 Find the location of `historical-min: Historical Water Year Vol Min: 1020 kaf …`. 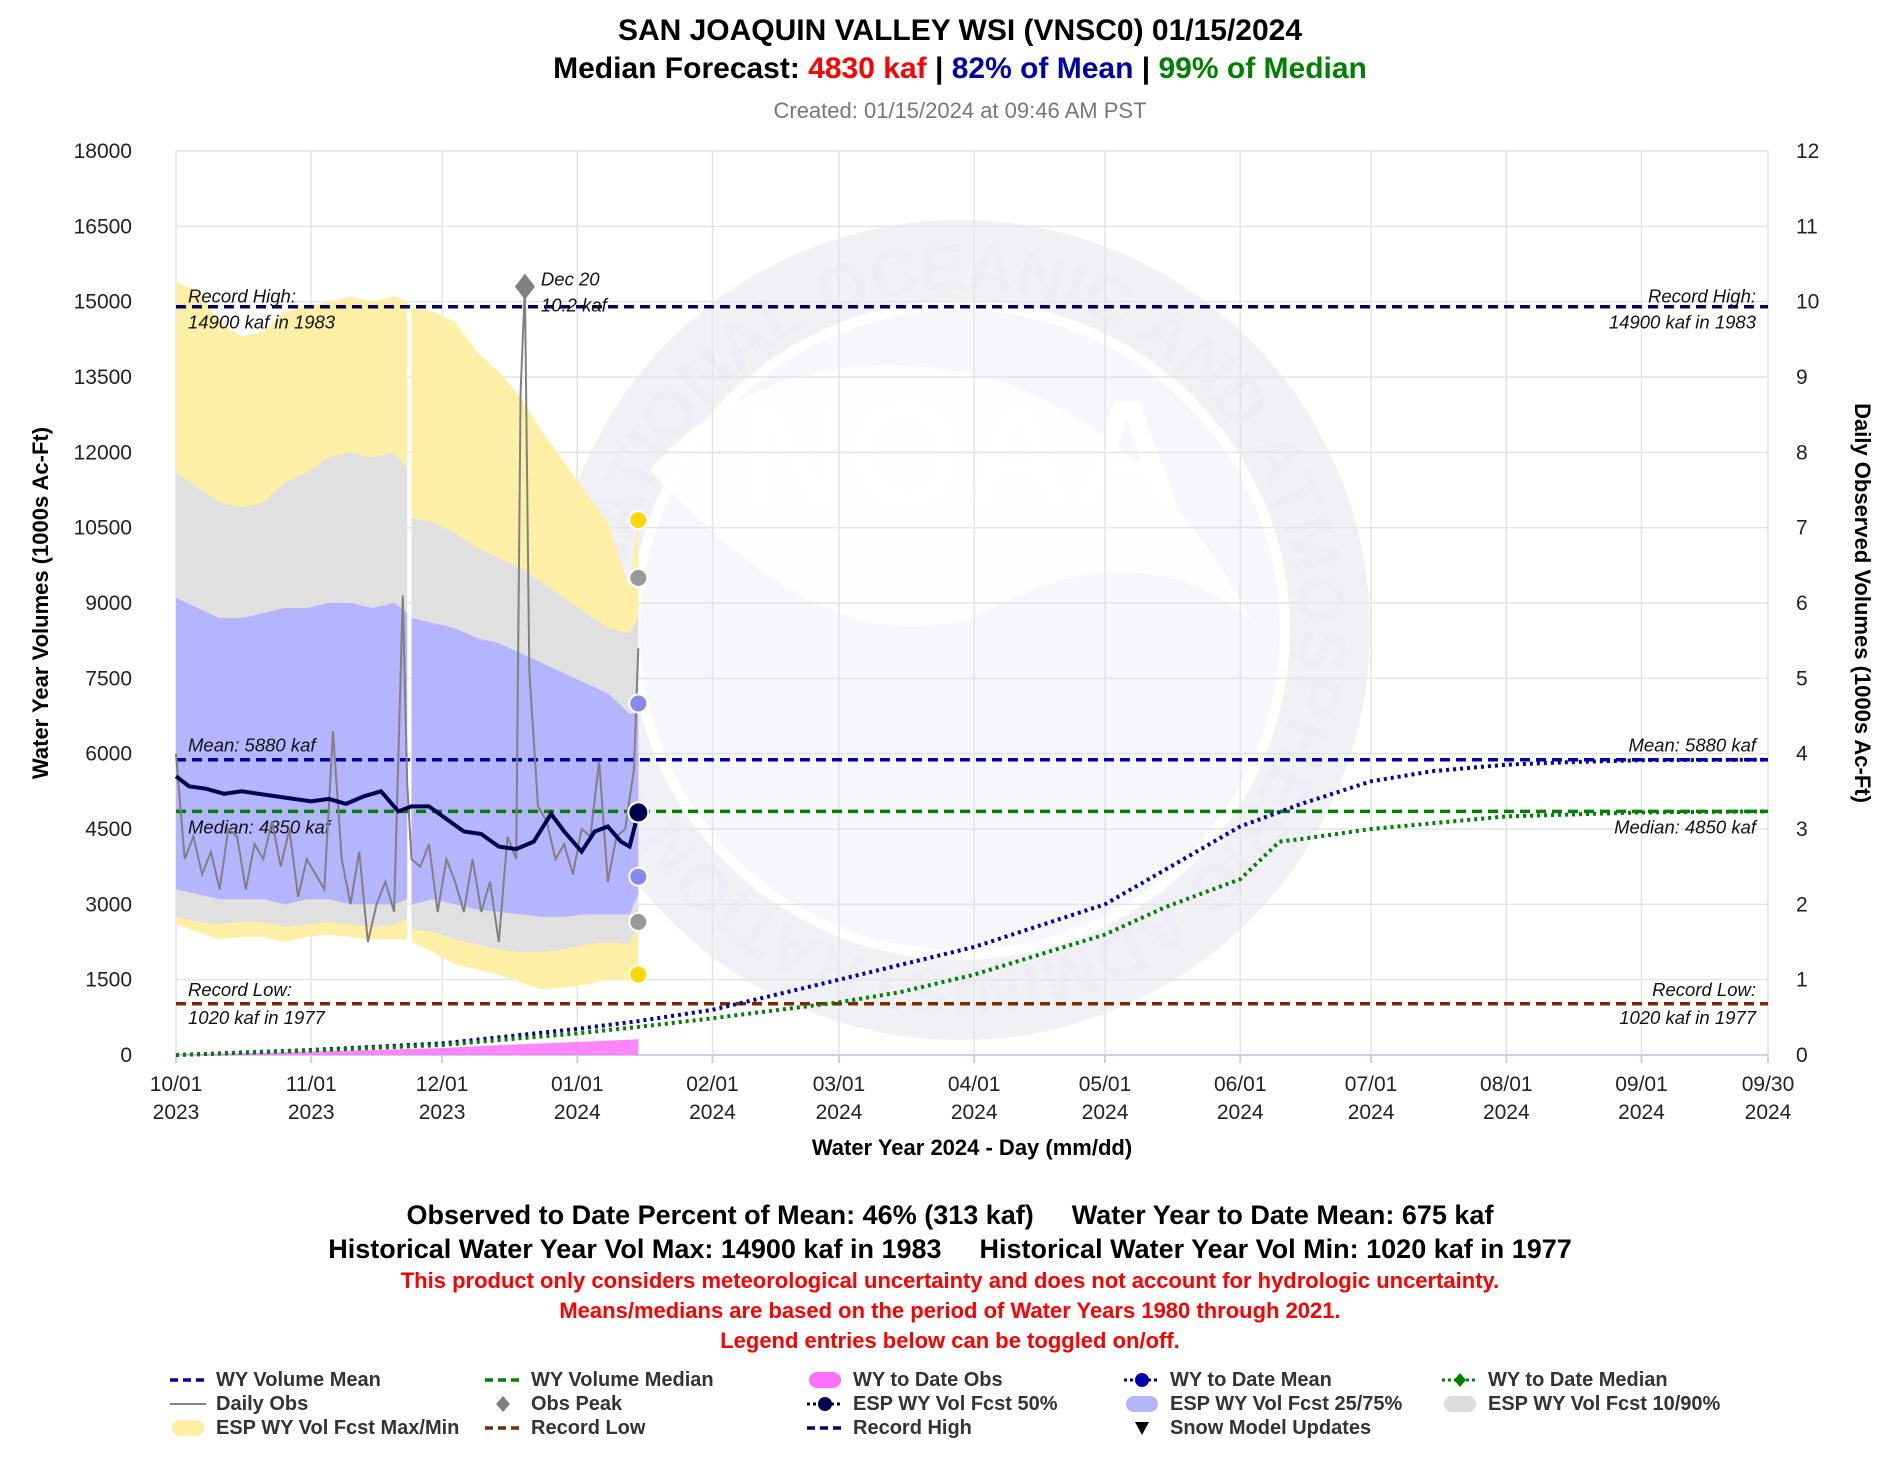

historical-min: Historical Water Year Vol Min: 1020 kaf … is located at coordinates (1275, 1249).